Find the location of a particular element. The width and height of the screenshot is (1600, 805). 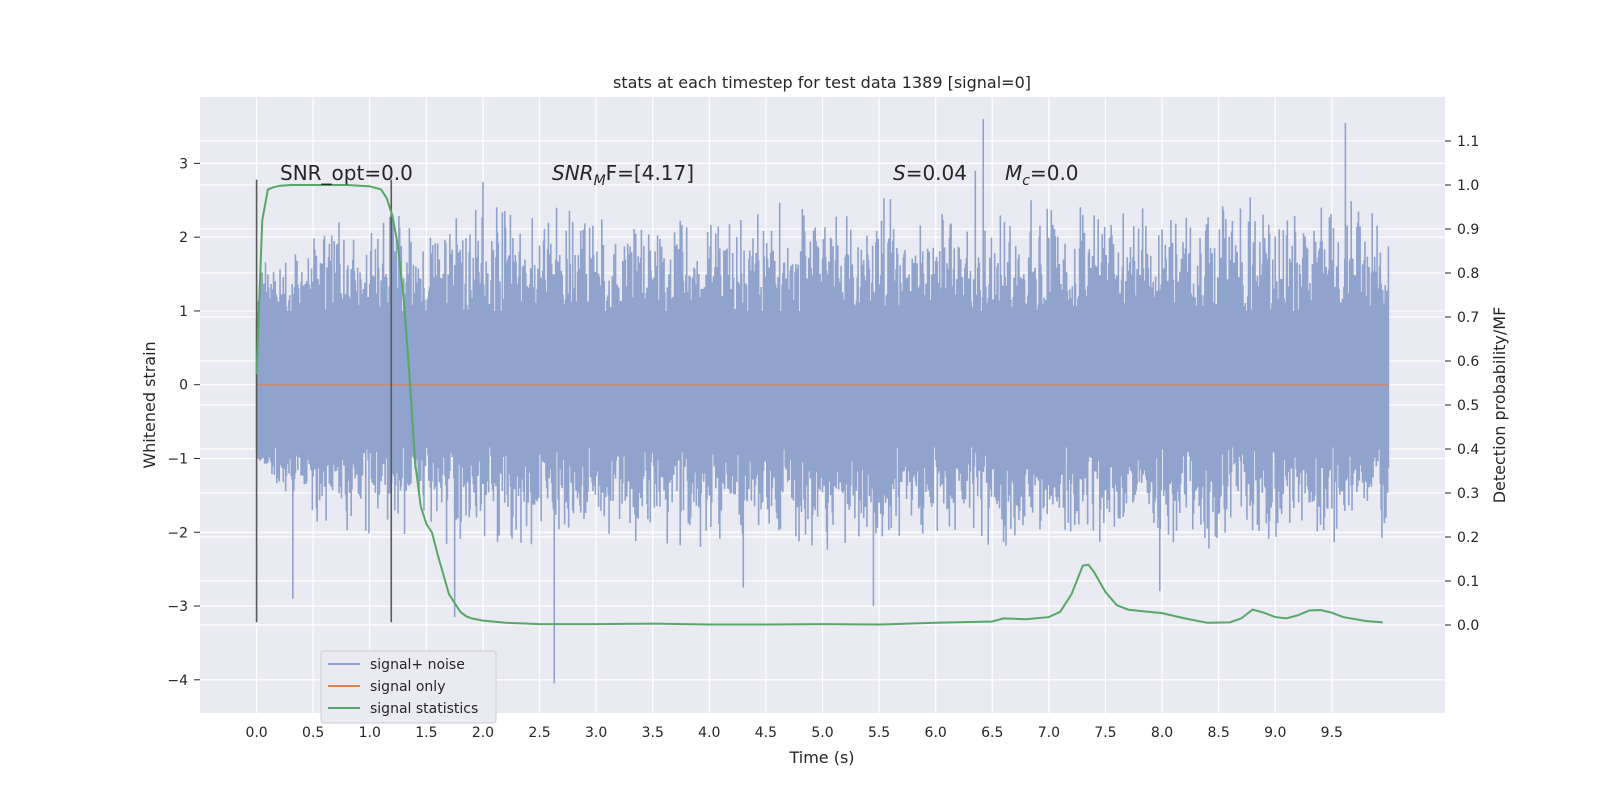

y-right-tick-label: 0.0 is located at coordinates (1468, 626).